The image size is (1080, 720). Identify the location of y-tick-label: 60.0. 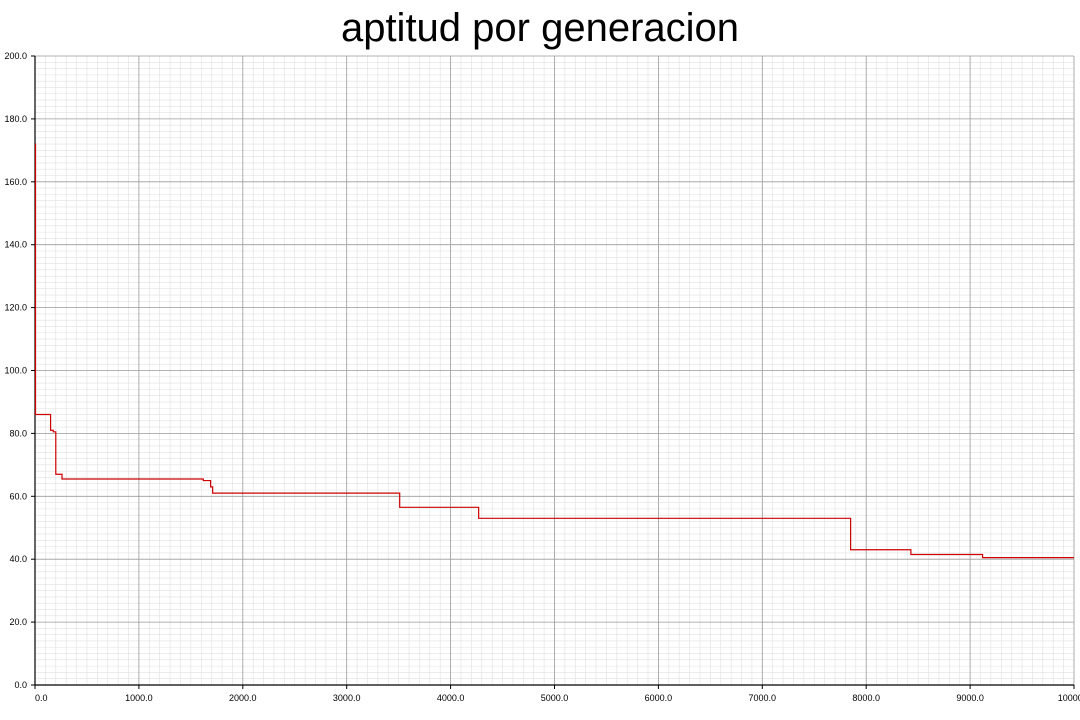
(18, 496).